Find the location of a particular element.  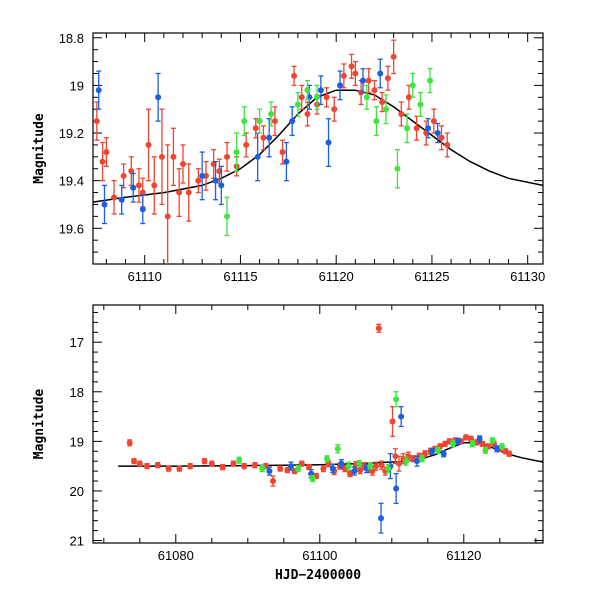

bottom-series-green is located at coordinates (370, 437).